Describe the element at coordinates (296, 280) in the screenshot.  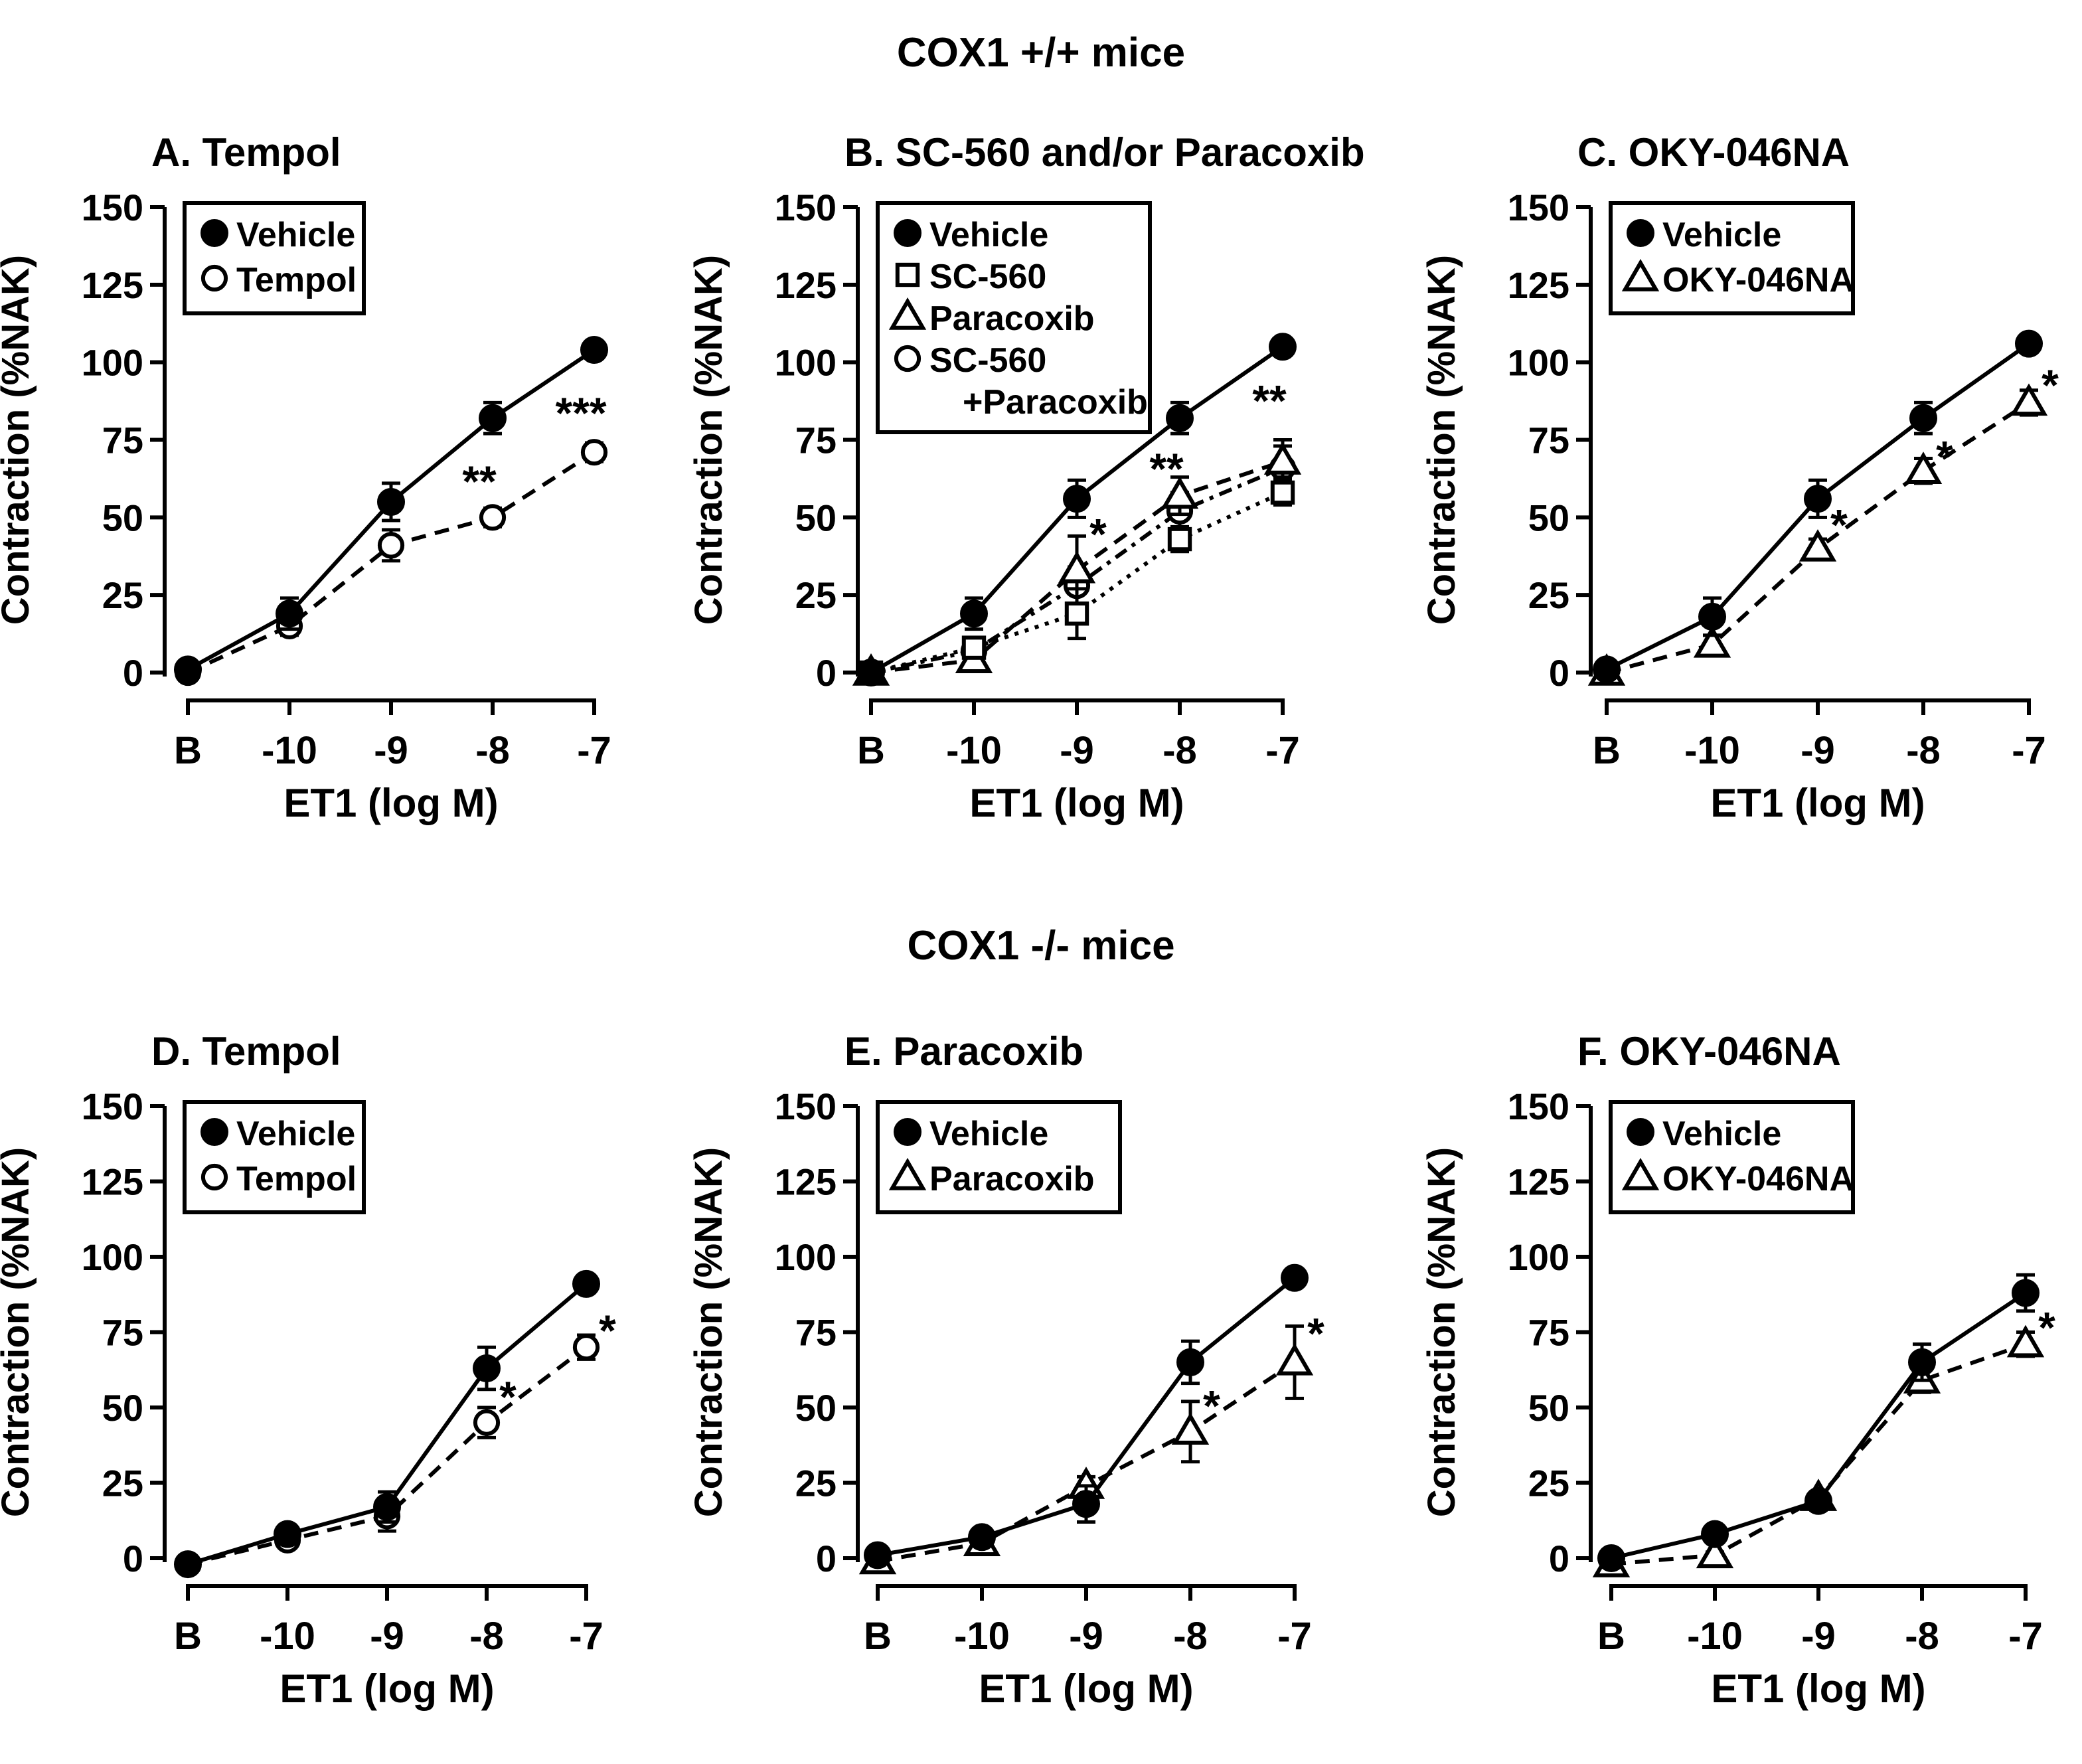
I see `legend-label: Tempol` at that location.